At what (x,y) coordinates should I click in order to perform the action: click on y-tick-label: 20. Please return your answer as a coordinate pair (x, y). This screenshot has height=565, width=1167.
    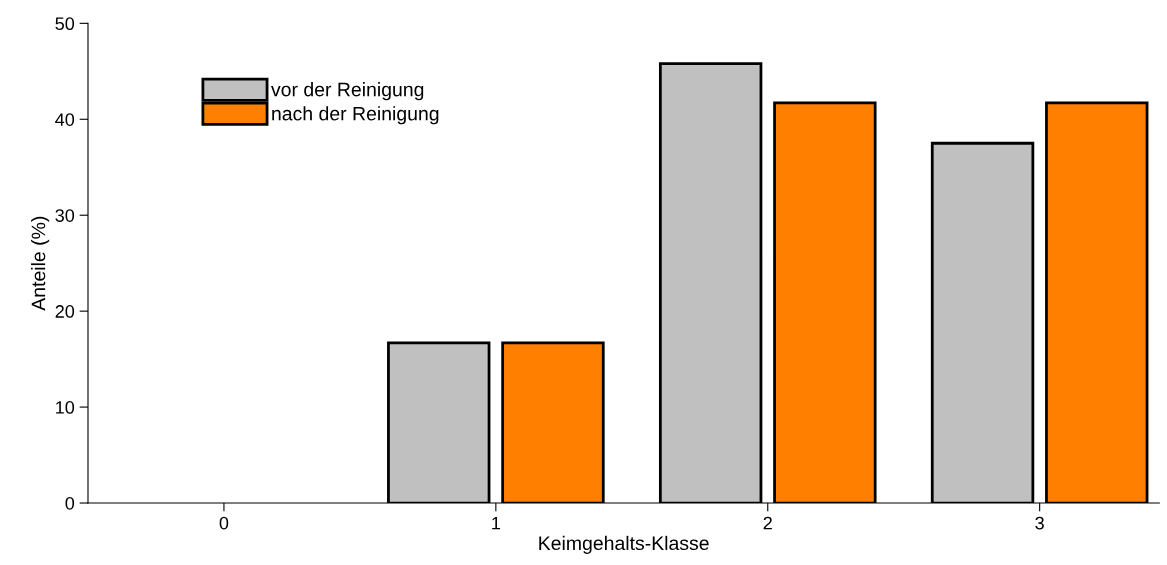
    Looking at the image, I should click on (65, 311).